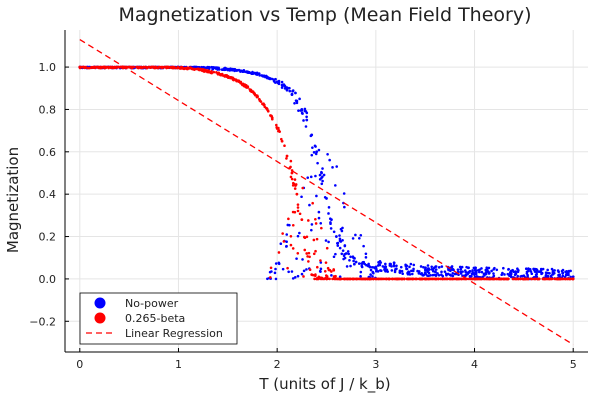  Describe the element at coordinates (48, 109) in the screenshot. I see `y-tick-label: 0.8` at that location.